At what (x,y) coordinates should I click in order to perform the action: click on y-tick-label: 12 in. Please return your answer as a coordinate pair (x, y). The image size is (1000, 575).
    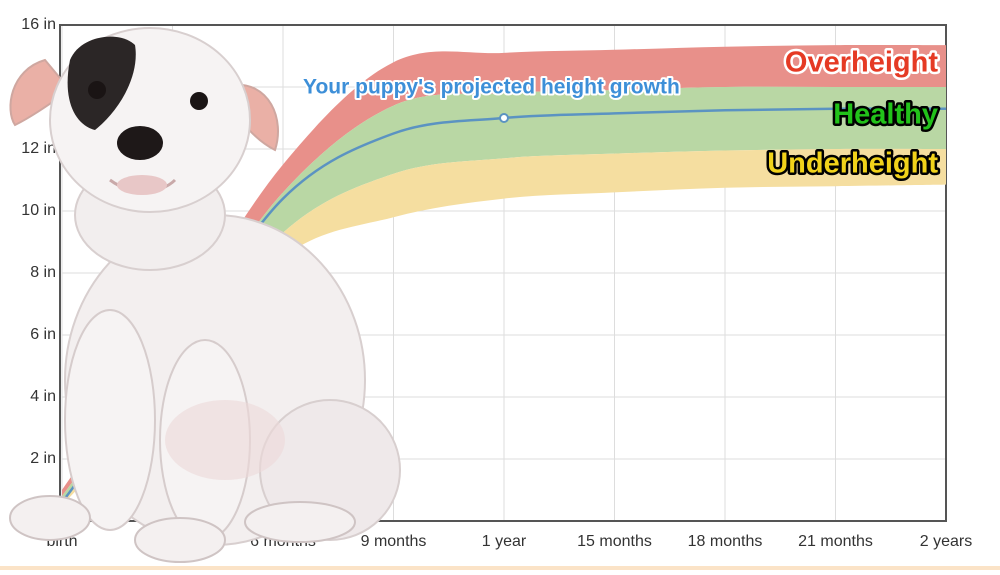
    Looking at the image, I should click on (38, 148).